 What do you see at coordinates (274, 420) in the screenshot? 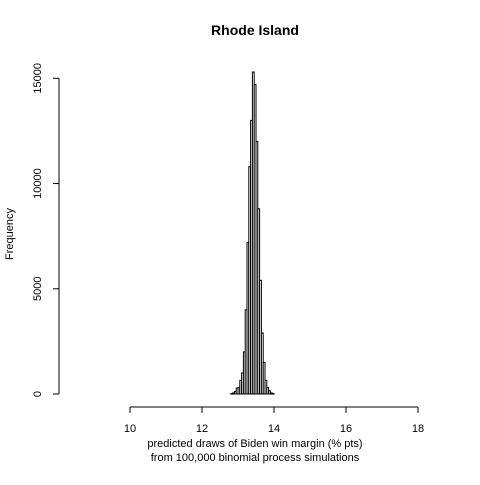
I see `x-axis: 10 12 14 16 18` at bounding box center [274, 420].